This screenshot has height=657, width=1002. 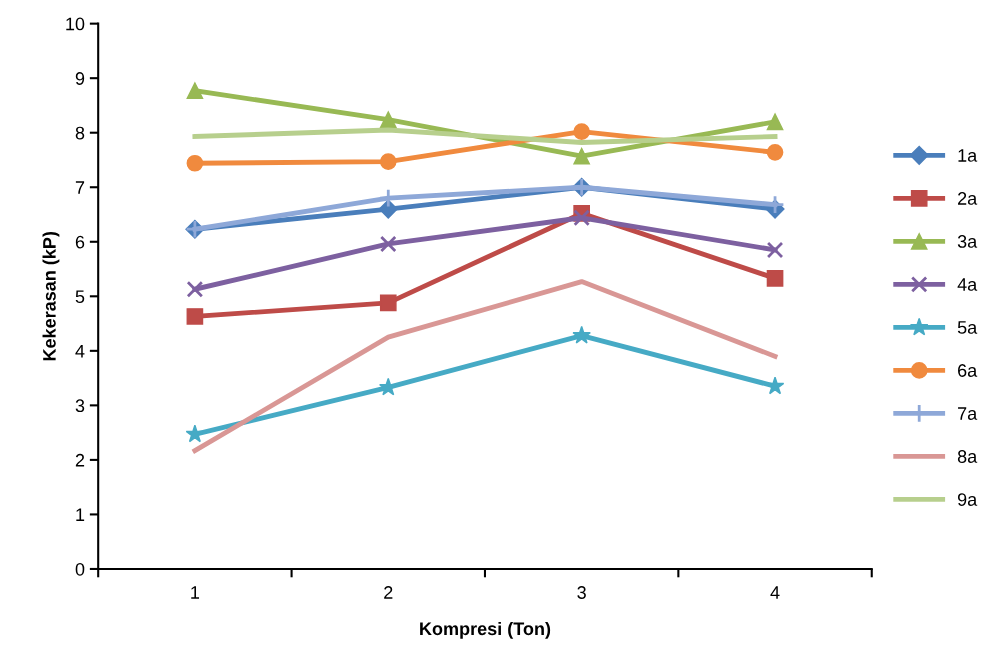 I want to click on legend-label: 4a, so click(x=967, y=284).